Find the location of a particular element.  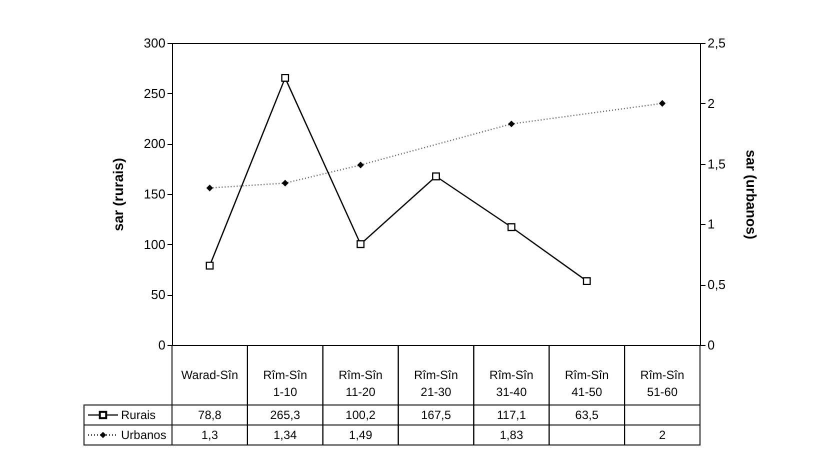

x-tick-label: Rîm-Sîn 21-30 is located at coordinates (436, 383).